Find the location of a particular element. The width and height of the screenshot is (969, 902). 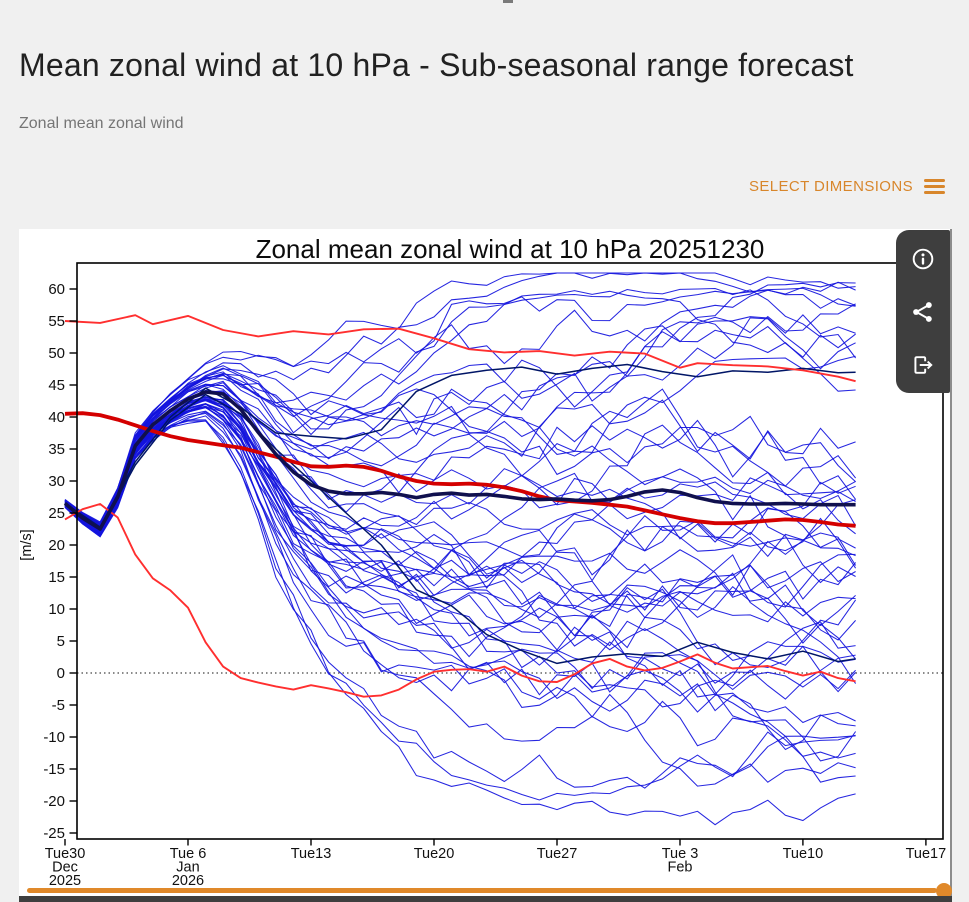

svg-text: 25 is located at coordinates (56, 513).